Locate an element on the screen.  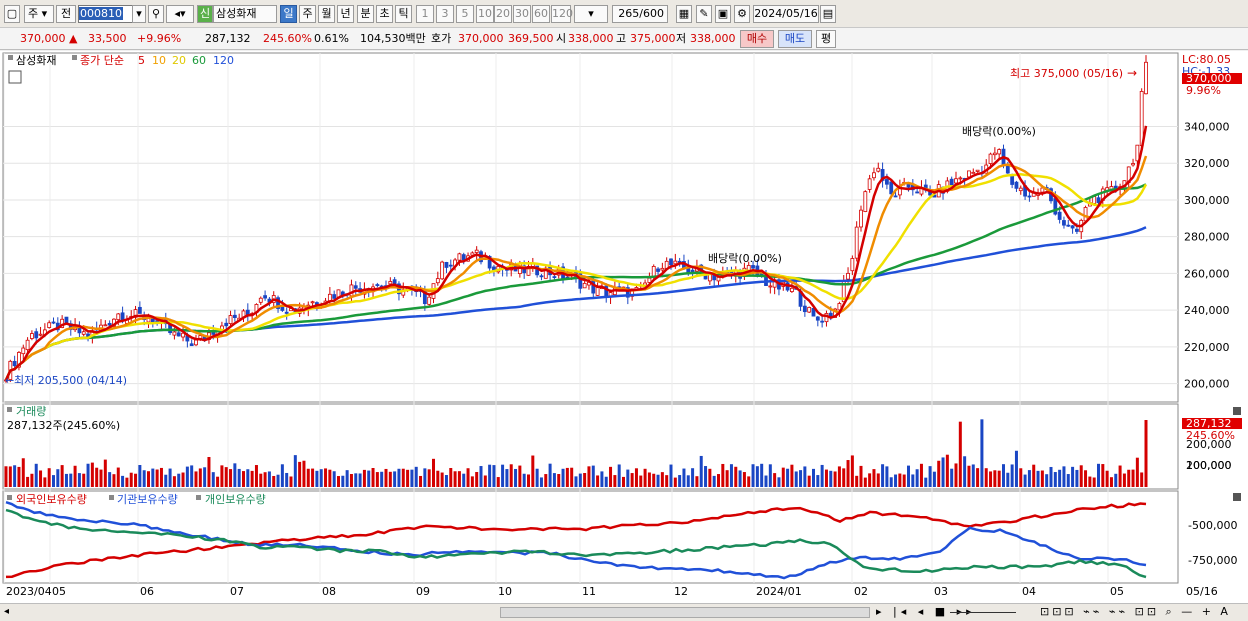
legend-foreign: 외국인보유수량 is located at coordinates (51, 499).